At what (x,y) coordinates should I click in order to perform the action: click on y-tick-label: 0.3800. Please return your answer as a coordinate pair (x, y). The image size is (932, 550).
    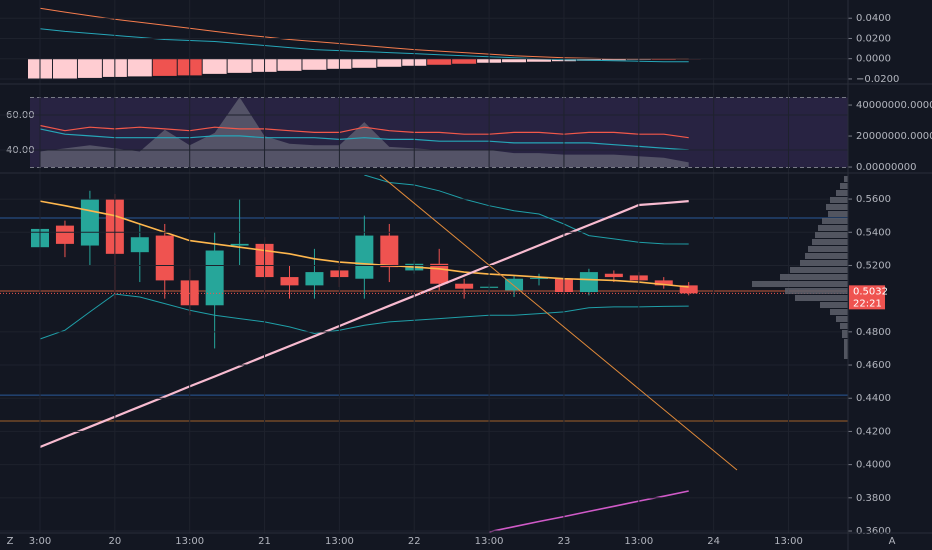
    Looking at the image, I should click on (873, 498).